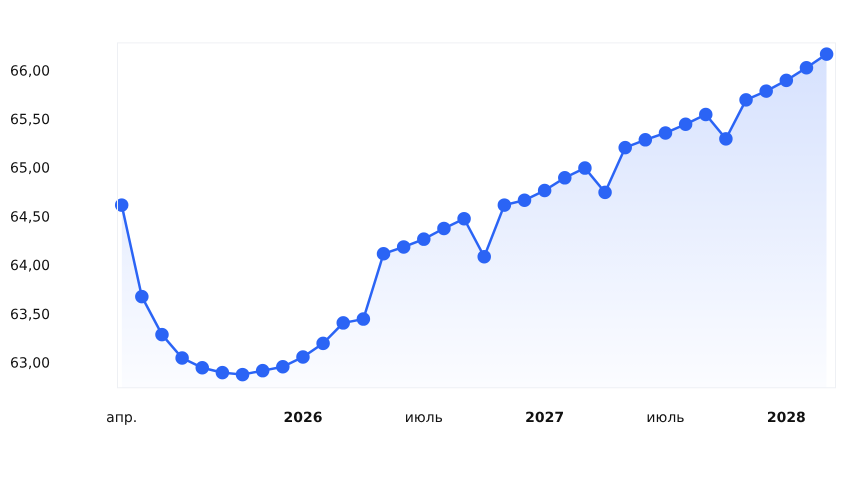 The image size is (844, 485). What do you see at coordinates (786, 418) in the screenshot?
I see `x-tick-label: 2028` at bounding box center [786, 418].